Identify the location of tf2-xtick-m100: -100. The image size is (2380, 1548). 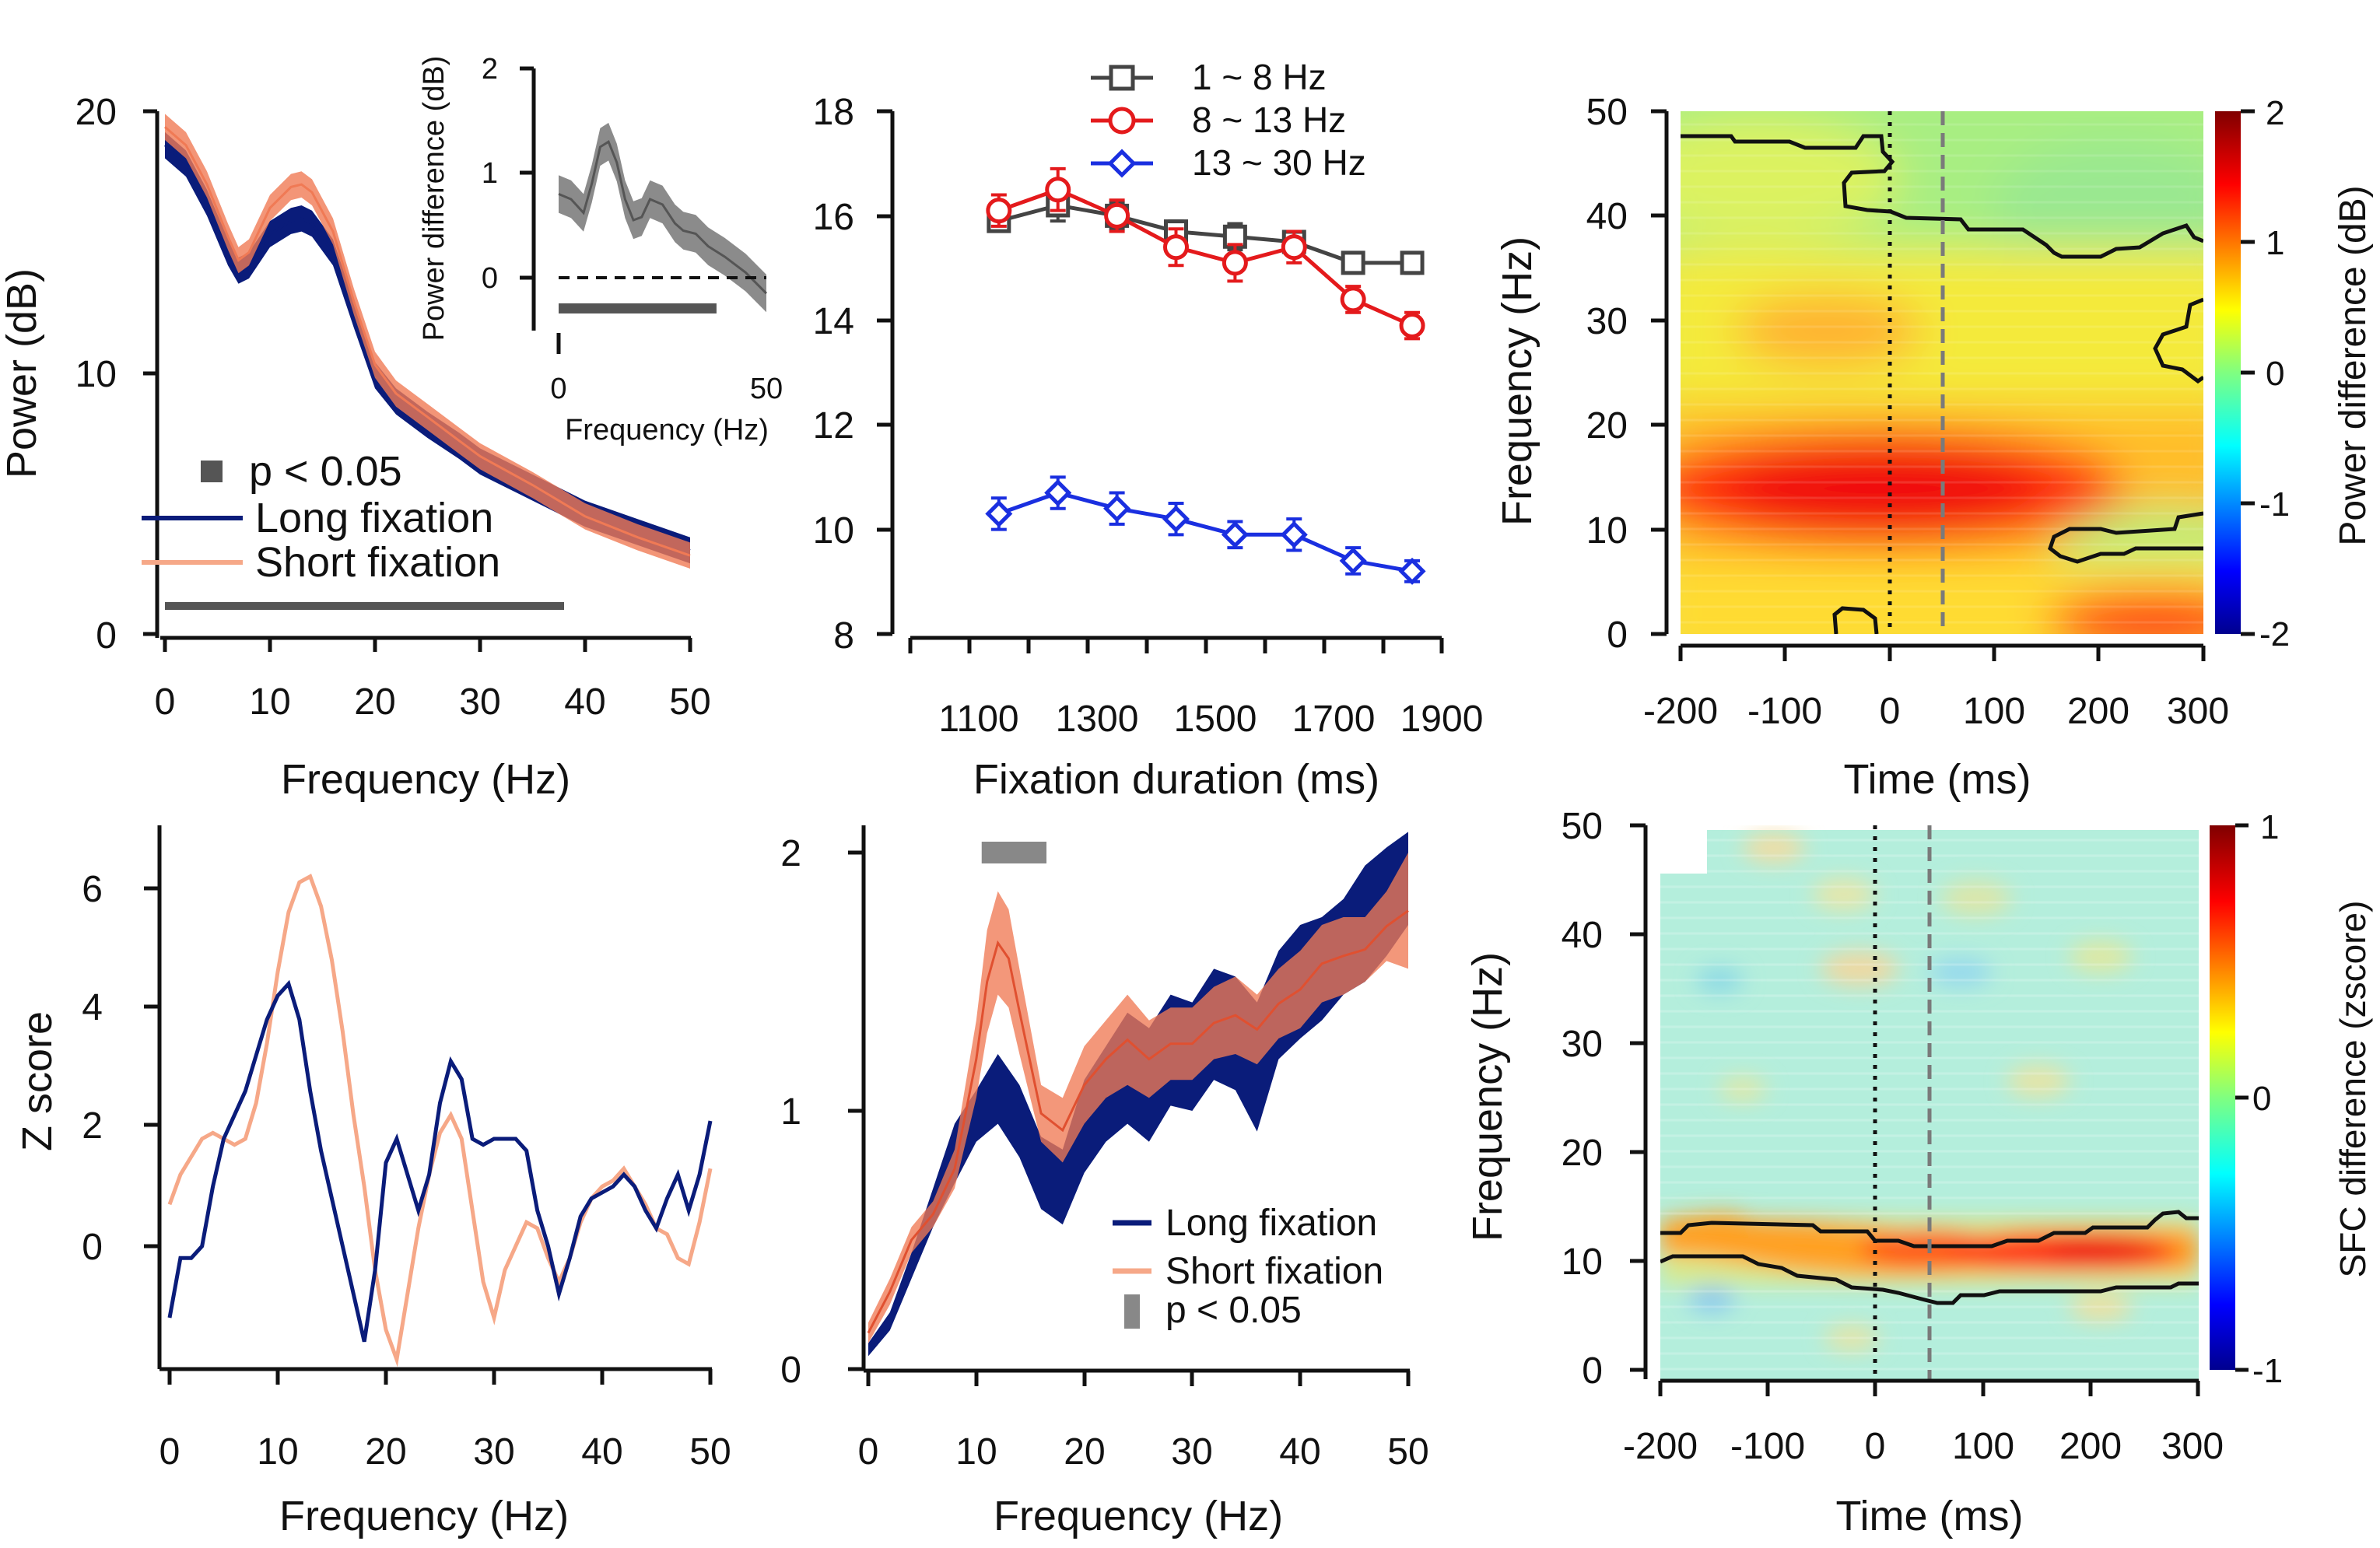
(1768, 1446).